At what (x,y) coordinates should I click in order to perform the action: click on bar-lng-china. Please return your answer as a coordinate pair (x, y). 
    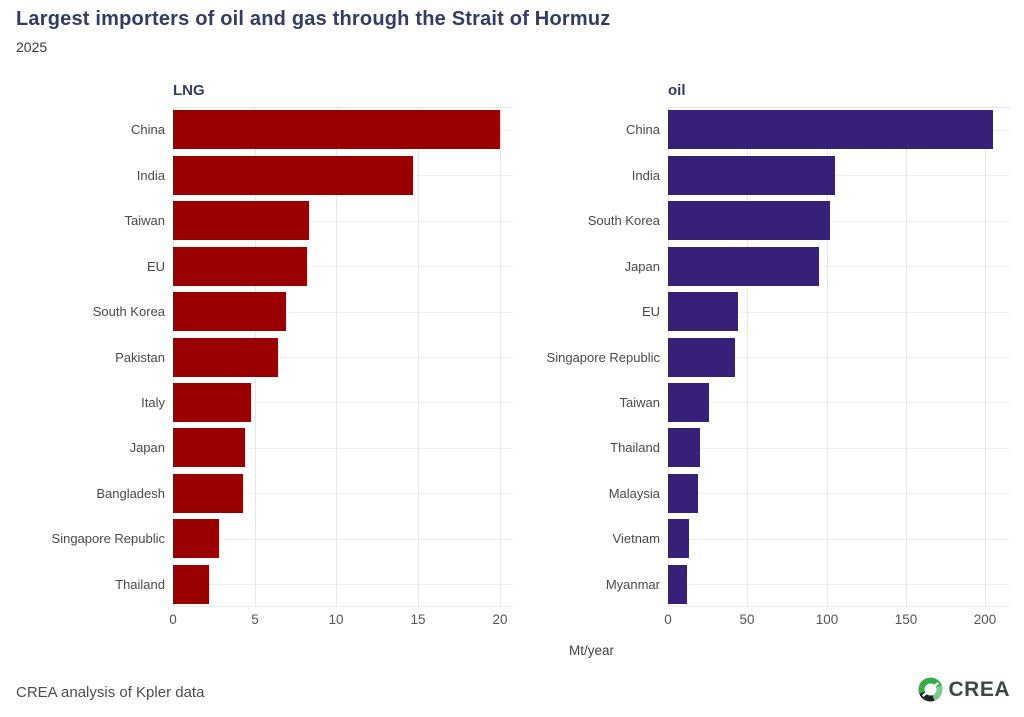
    Looking at the image, I should click on (336, 129).